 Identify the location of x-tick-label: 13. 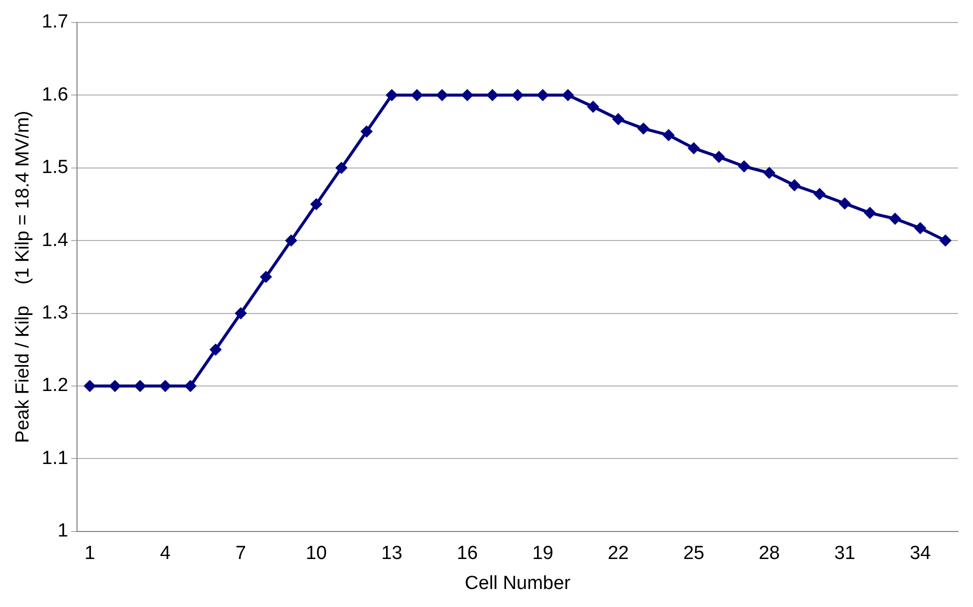
(391, 553).